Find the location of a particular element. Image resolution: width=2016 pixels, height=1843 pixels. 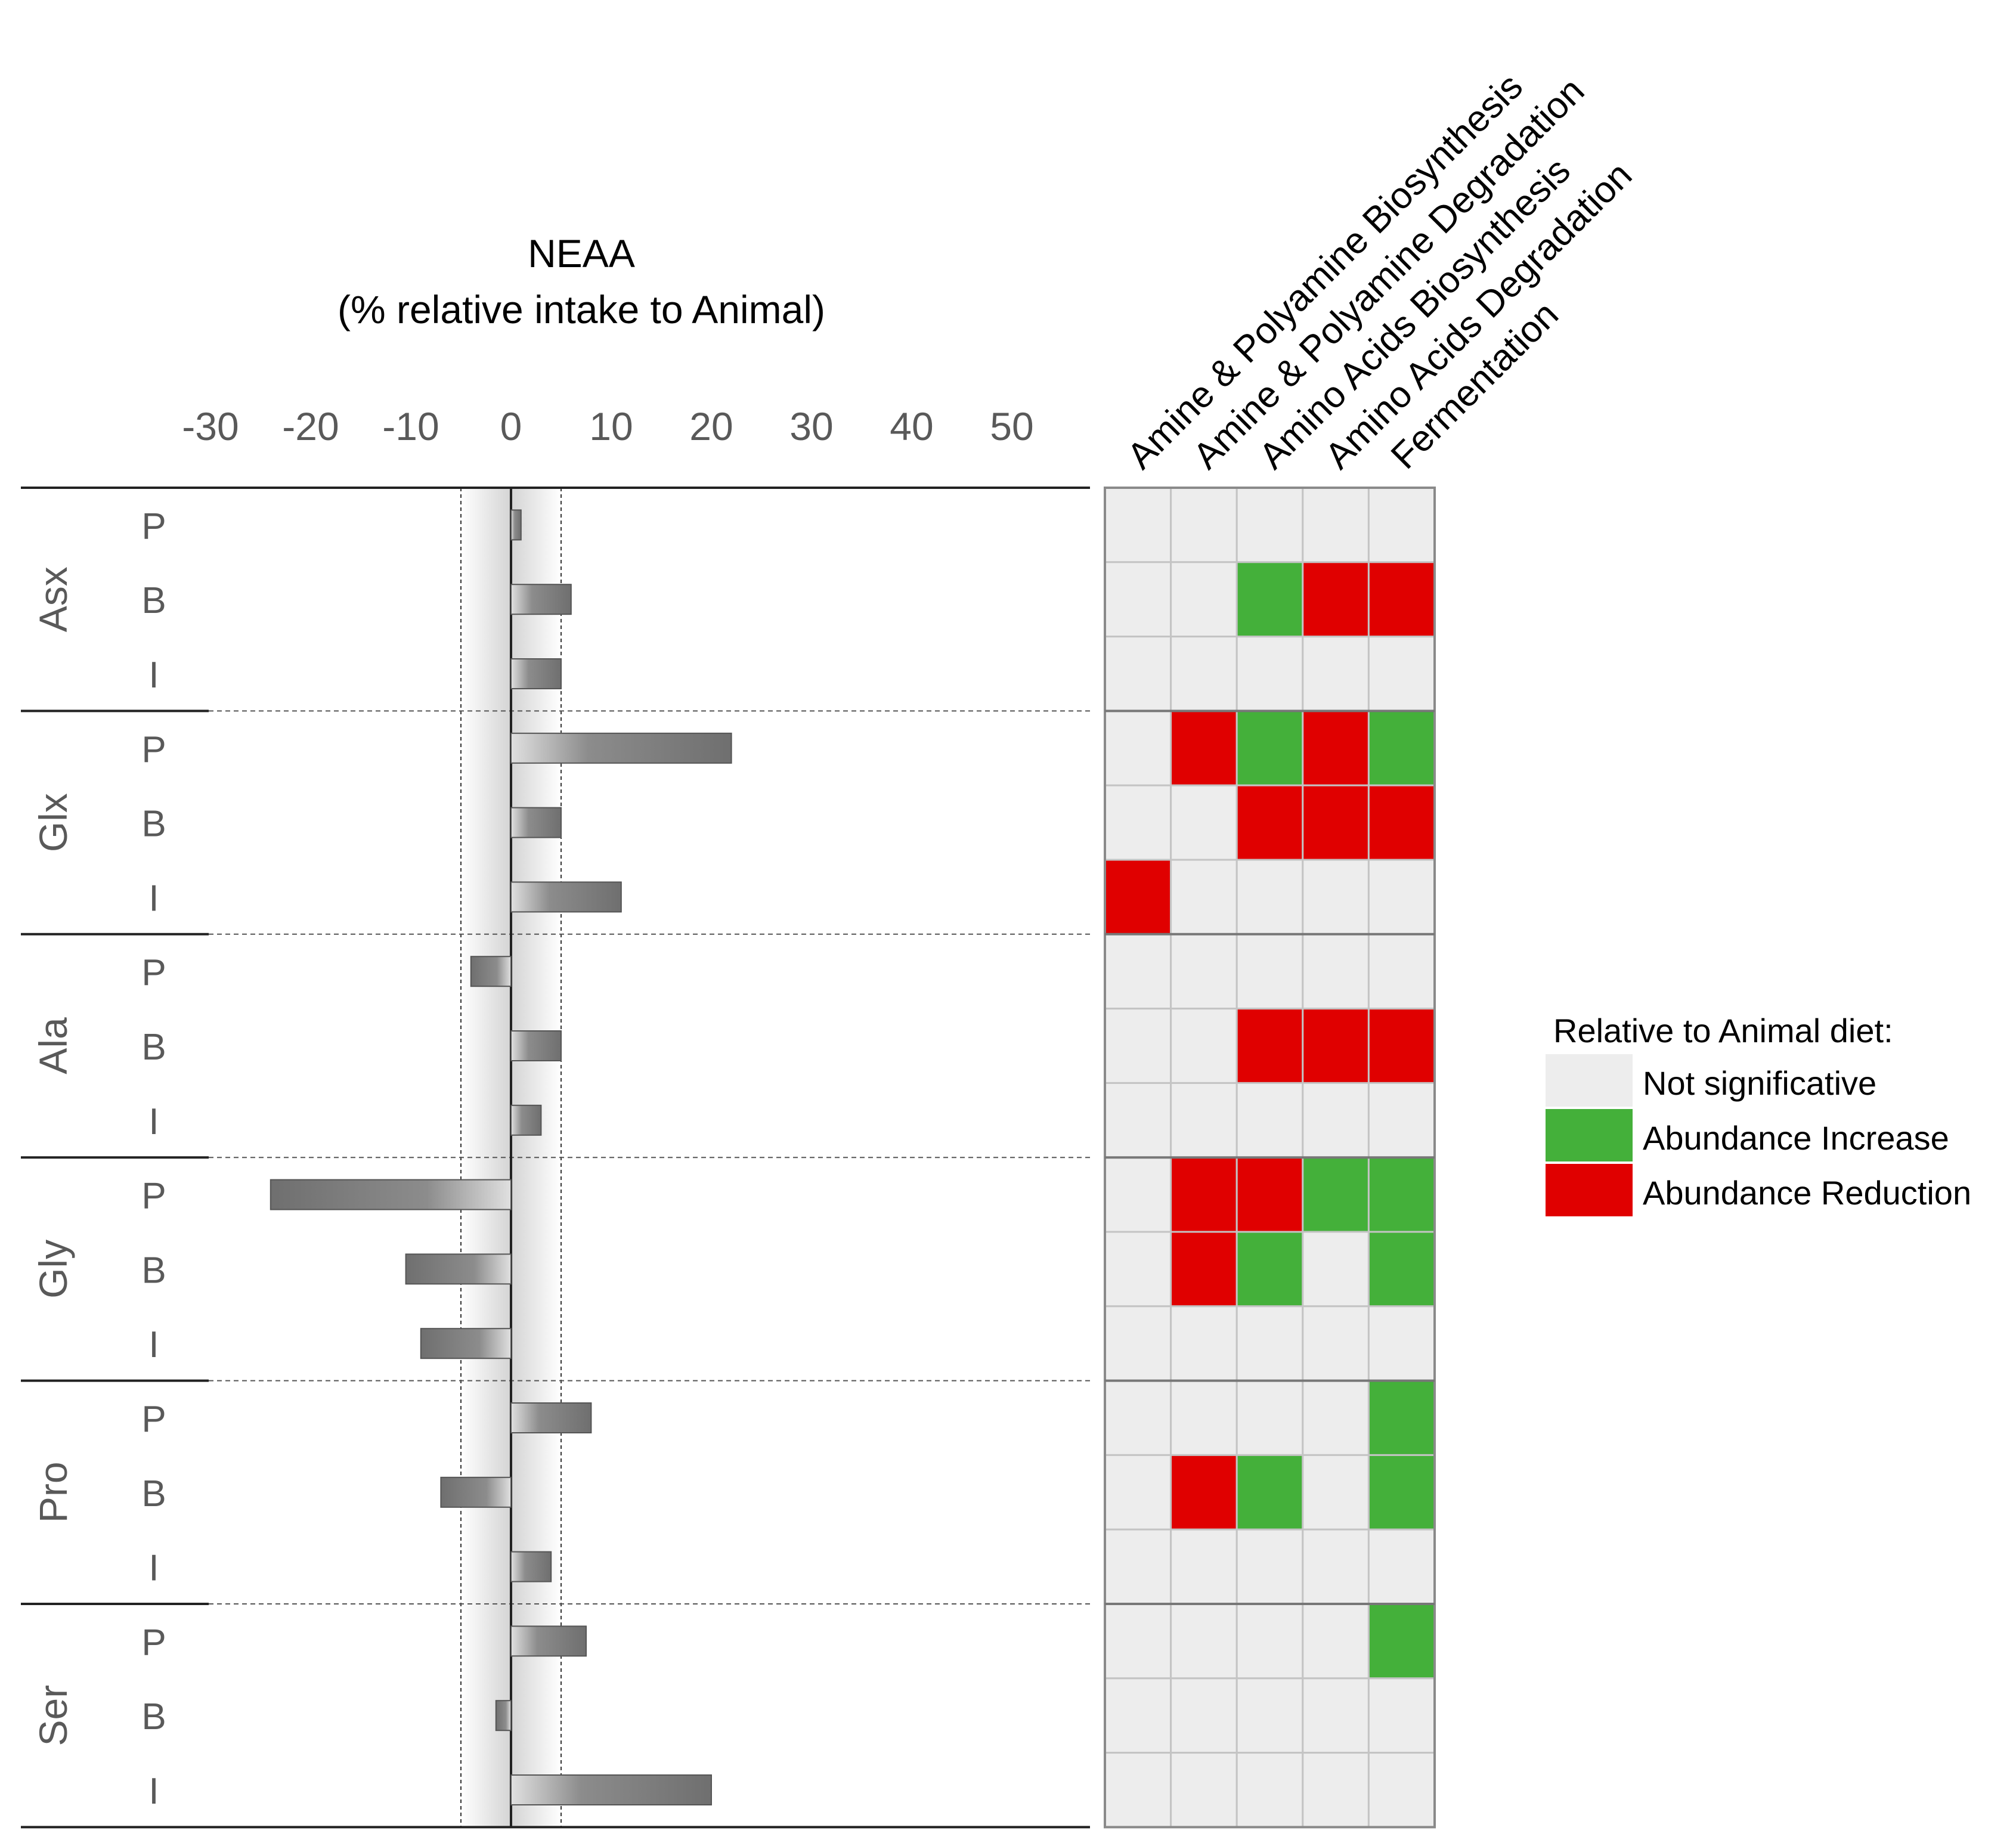

x-tick-label: 50 is located at coordinates (1011, 426).